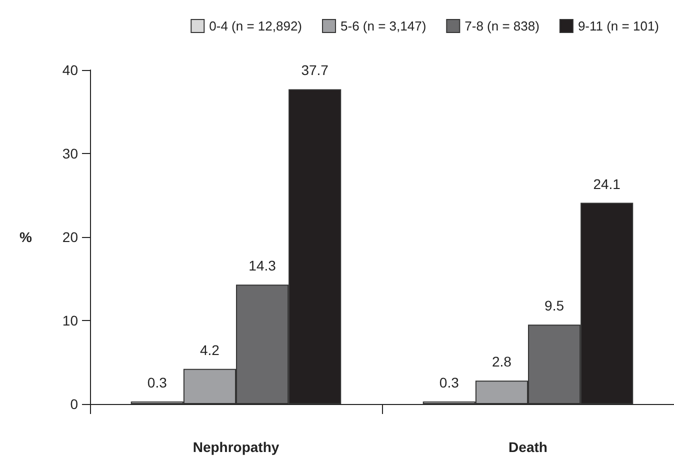  Describe the element at coordinates (607, 184) in the screenshot. I see `data-label: 24.1` at that location.